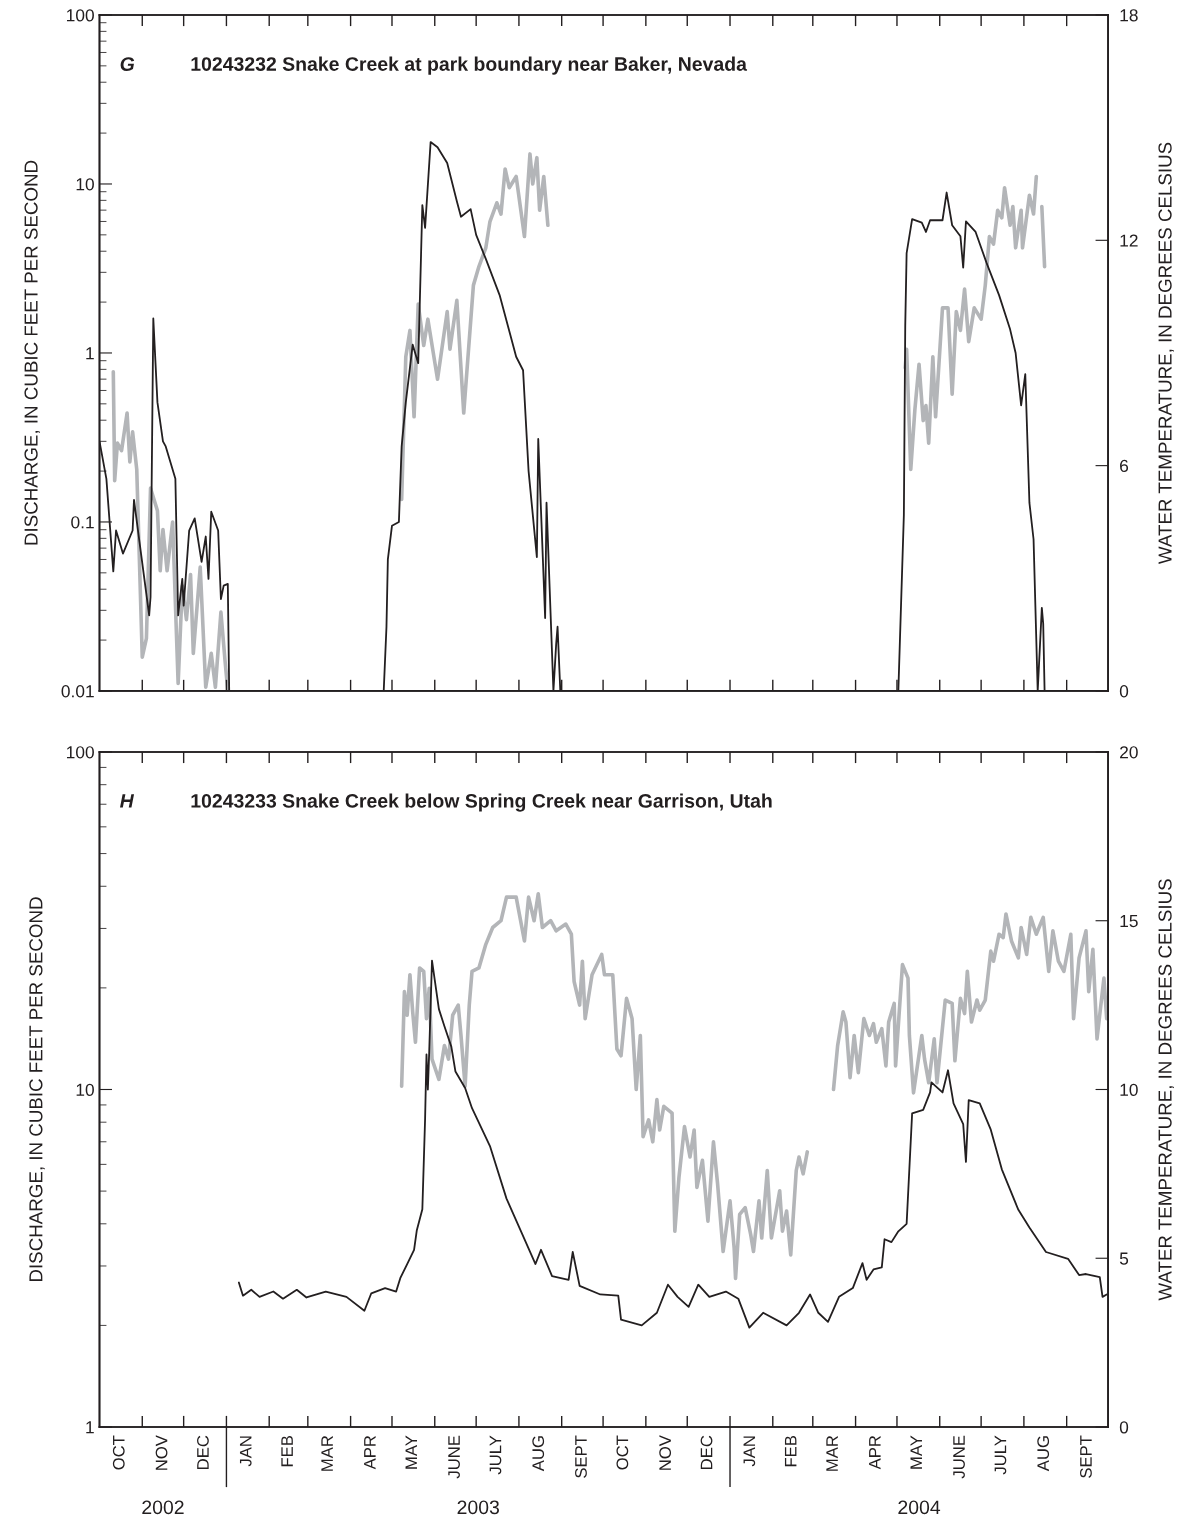 The image size is (1193, 1529). What do you see at coordinates (1129, 240) in the screenshot?
I see `y2-tick-label: 12` at bounding box center [1129, 240].